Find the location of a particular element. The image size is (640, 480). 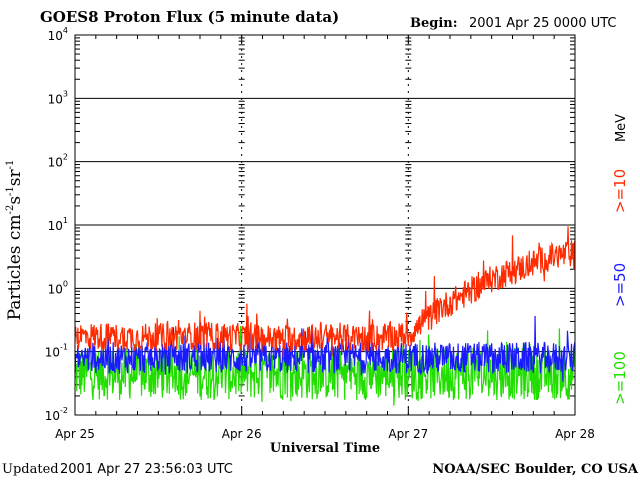

updated-label: Updated is located at coordinates (30, 469).